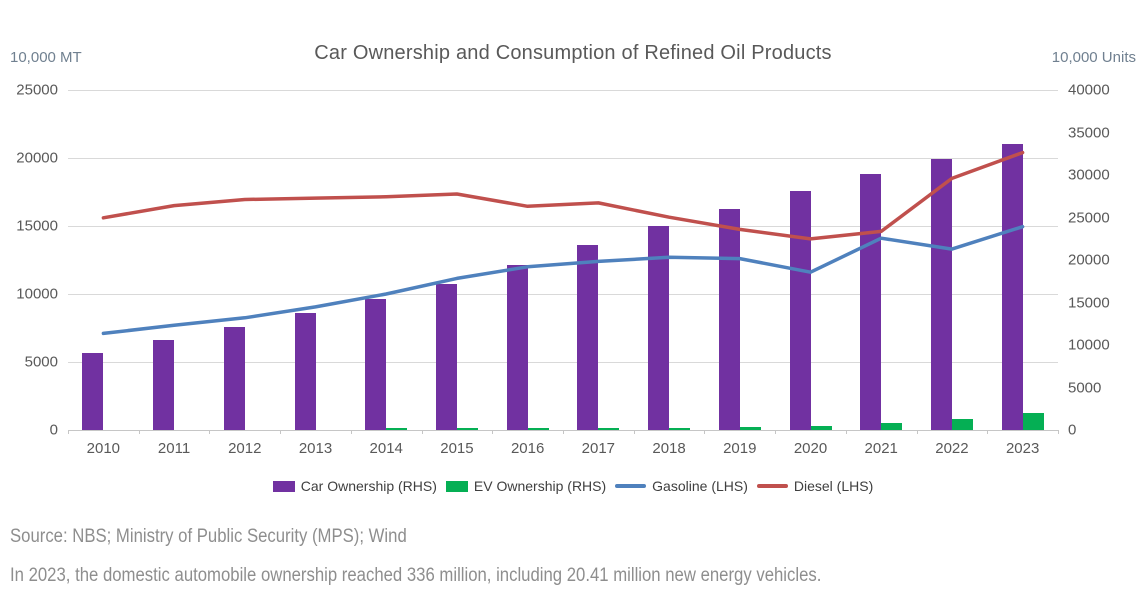 This screenshot has height=613, width=1146. What do you see at coordinates (527, 448) in the screenshot?
I see `x-axis-label: 2016` at bounding box center [527, 448].